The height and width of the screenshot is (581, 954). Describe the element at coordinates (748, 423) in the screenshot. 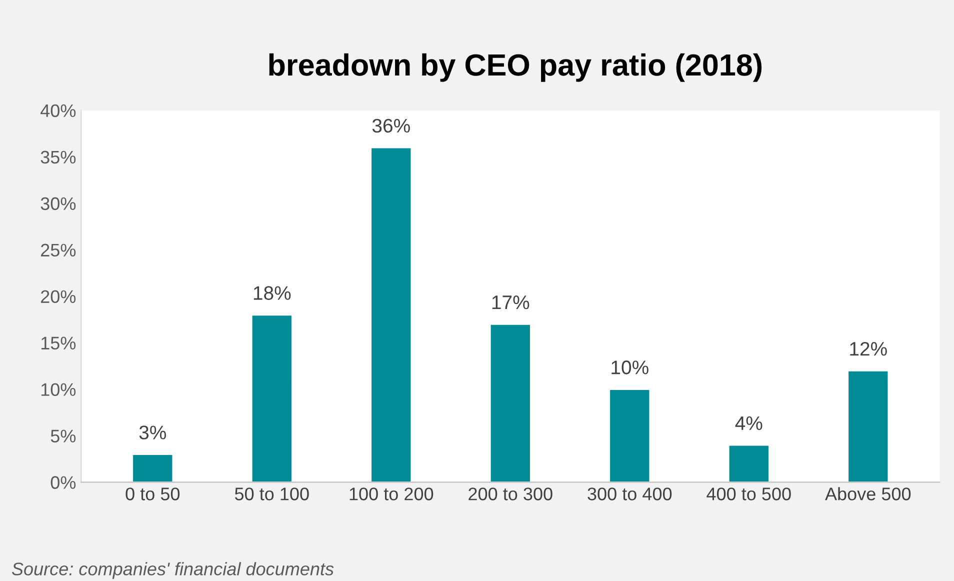

I see `data-label: 4%` at that location.